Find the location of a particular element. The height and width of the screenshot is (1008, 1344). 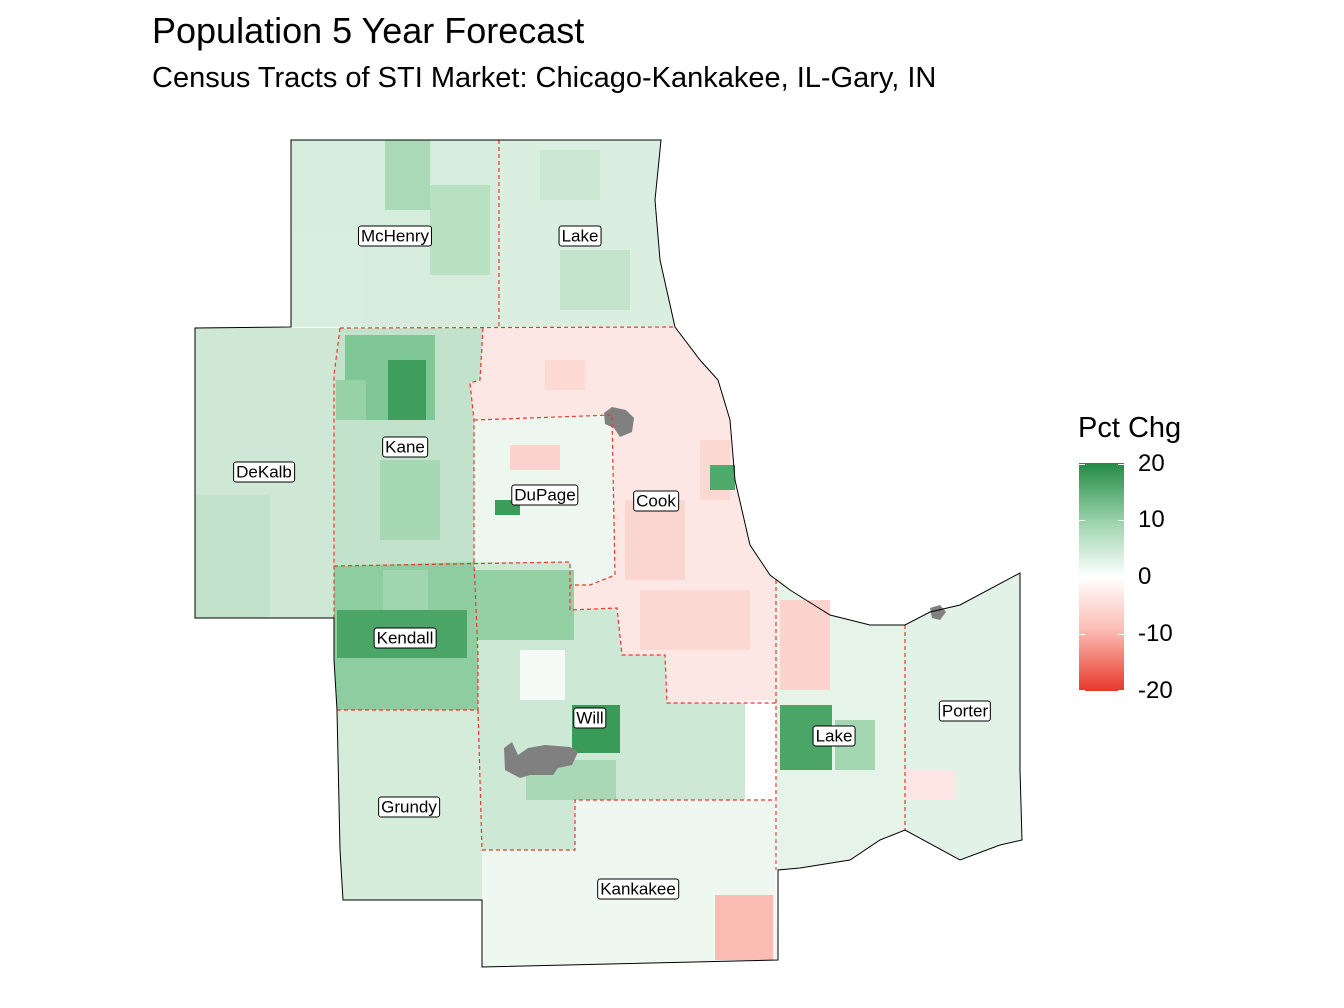

county-label-dekalb: DeKalb is located at coordinates (264, 472).